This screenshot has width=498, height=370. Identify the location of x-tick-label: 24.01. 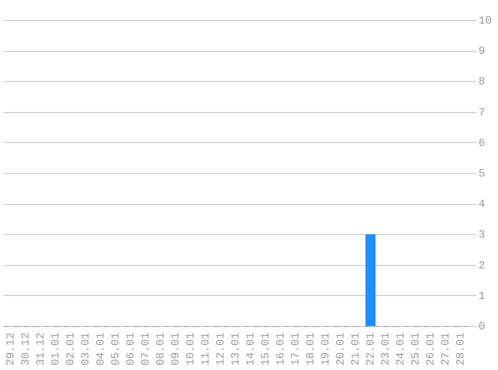
(402, 349).